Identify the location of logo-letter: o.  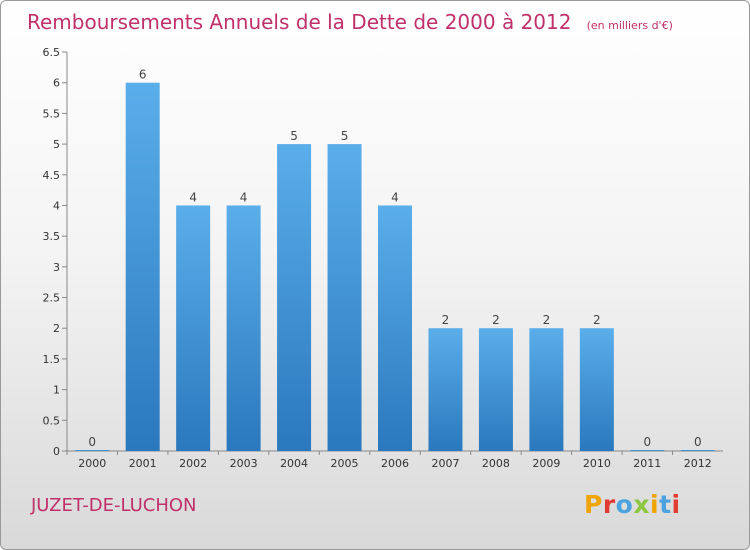
(624, 504).